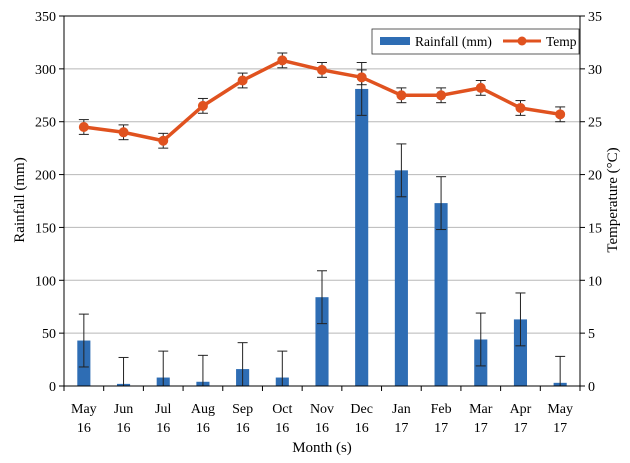 The width and height of the screenshot is (630, 463). Describe the element at coordinates (395, 41) in the screenshot. I see `legend-rainfall-swatch` at that location.